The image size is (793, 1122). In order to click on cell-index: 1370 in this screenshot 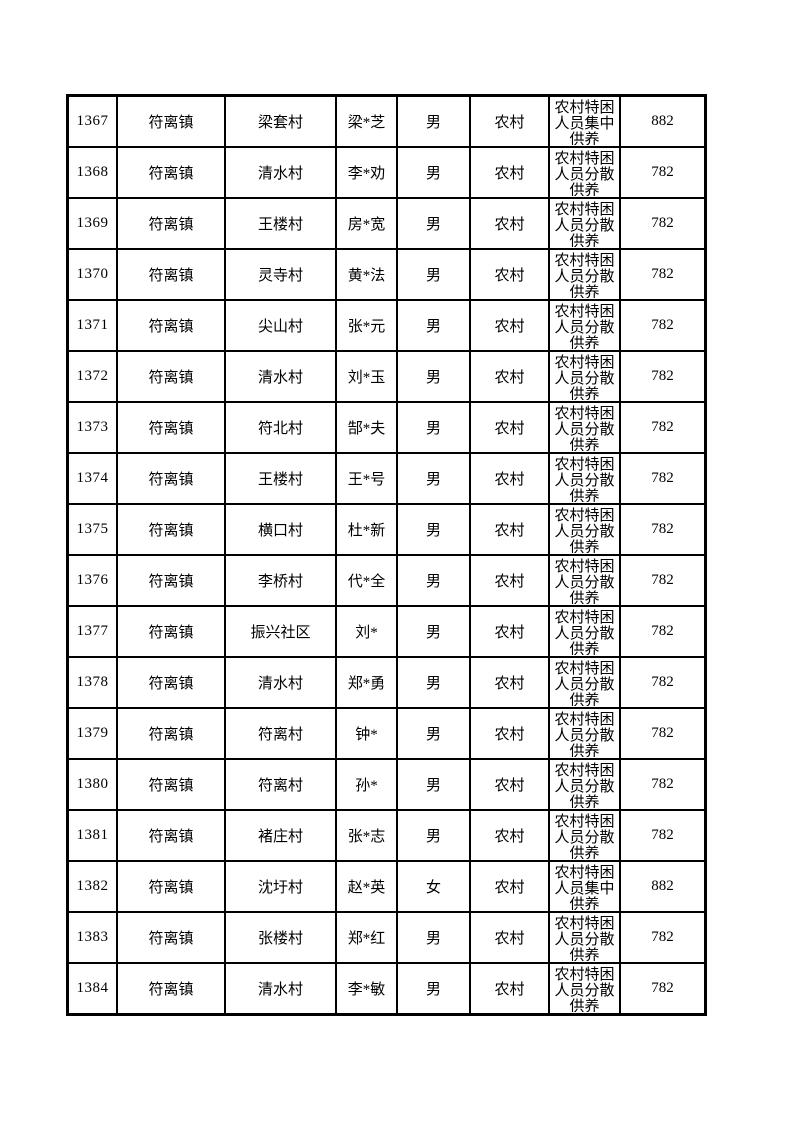, I will do `click(92, 274)`.